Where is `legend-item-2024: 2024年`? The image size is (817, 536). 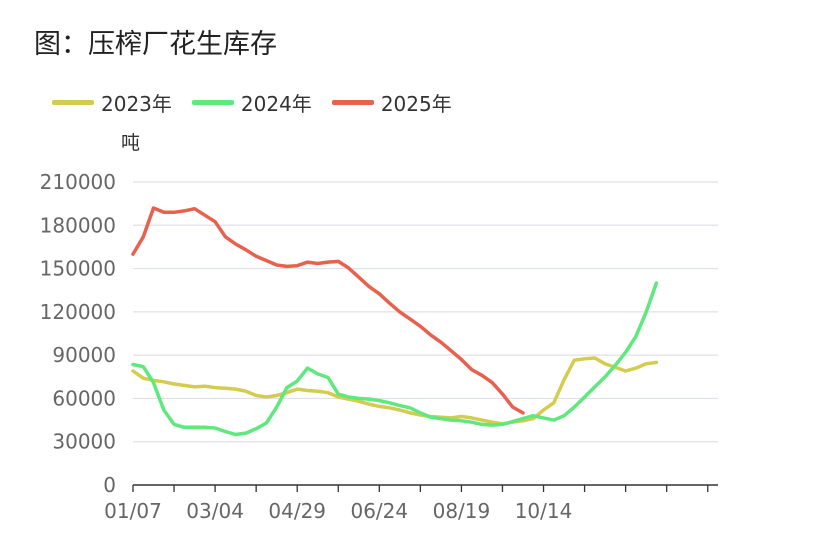 legend-item-2024: 2024年 is located at coordinates (251, 102).